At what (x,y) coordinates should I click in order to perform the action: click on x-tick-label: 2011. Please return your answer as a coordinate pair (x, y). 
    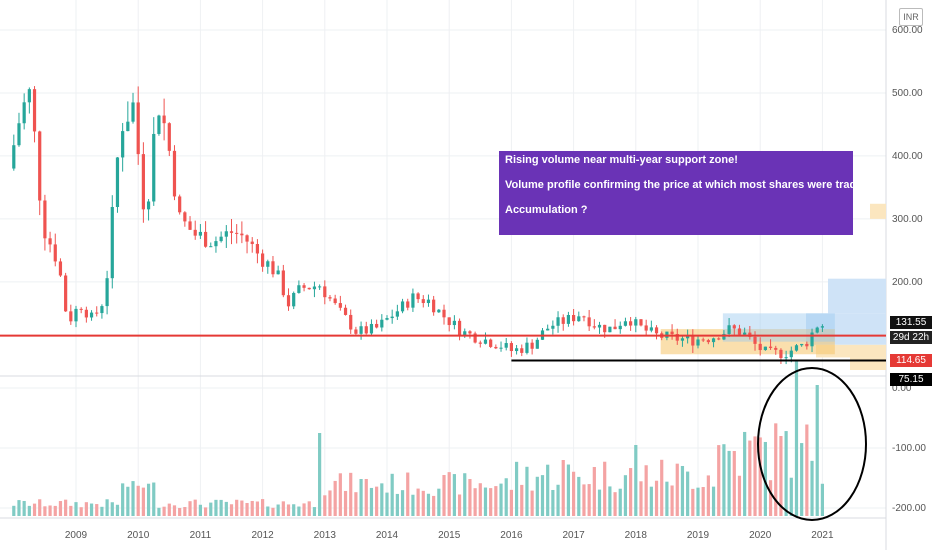
    Looking at the image, I should click on (201, 535).